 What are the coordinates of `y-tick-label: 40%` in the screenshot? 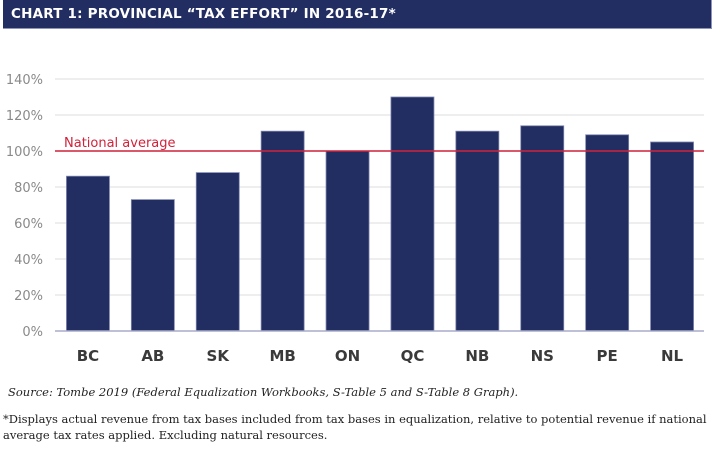 It's located at (28, 260).